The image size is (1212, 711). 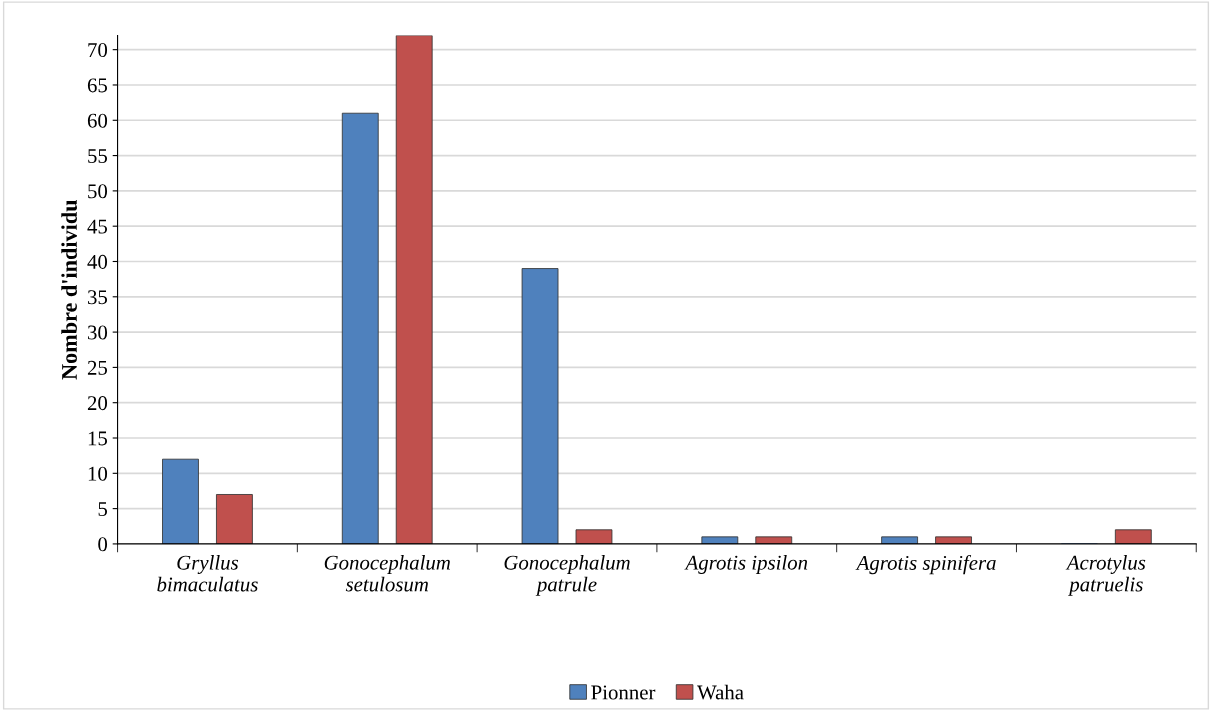 I want to click on y-tick-label: 35, so click(x=98, y=297).